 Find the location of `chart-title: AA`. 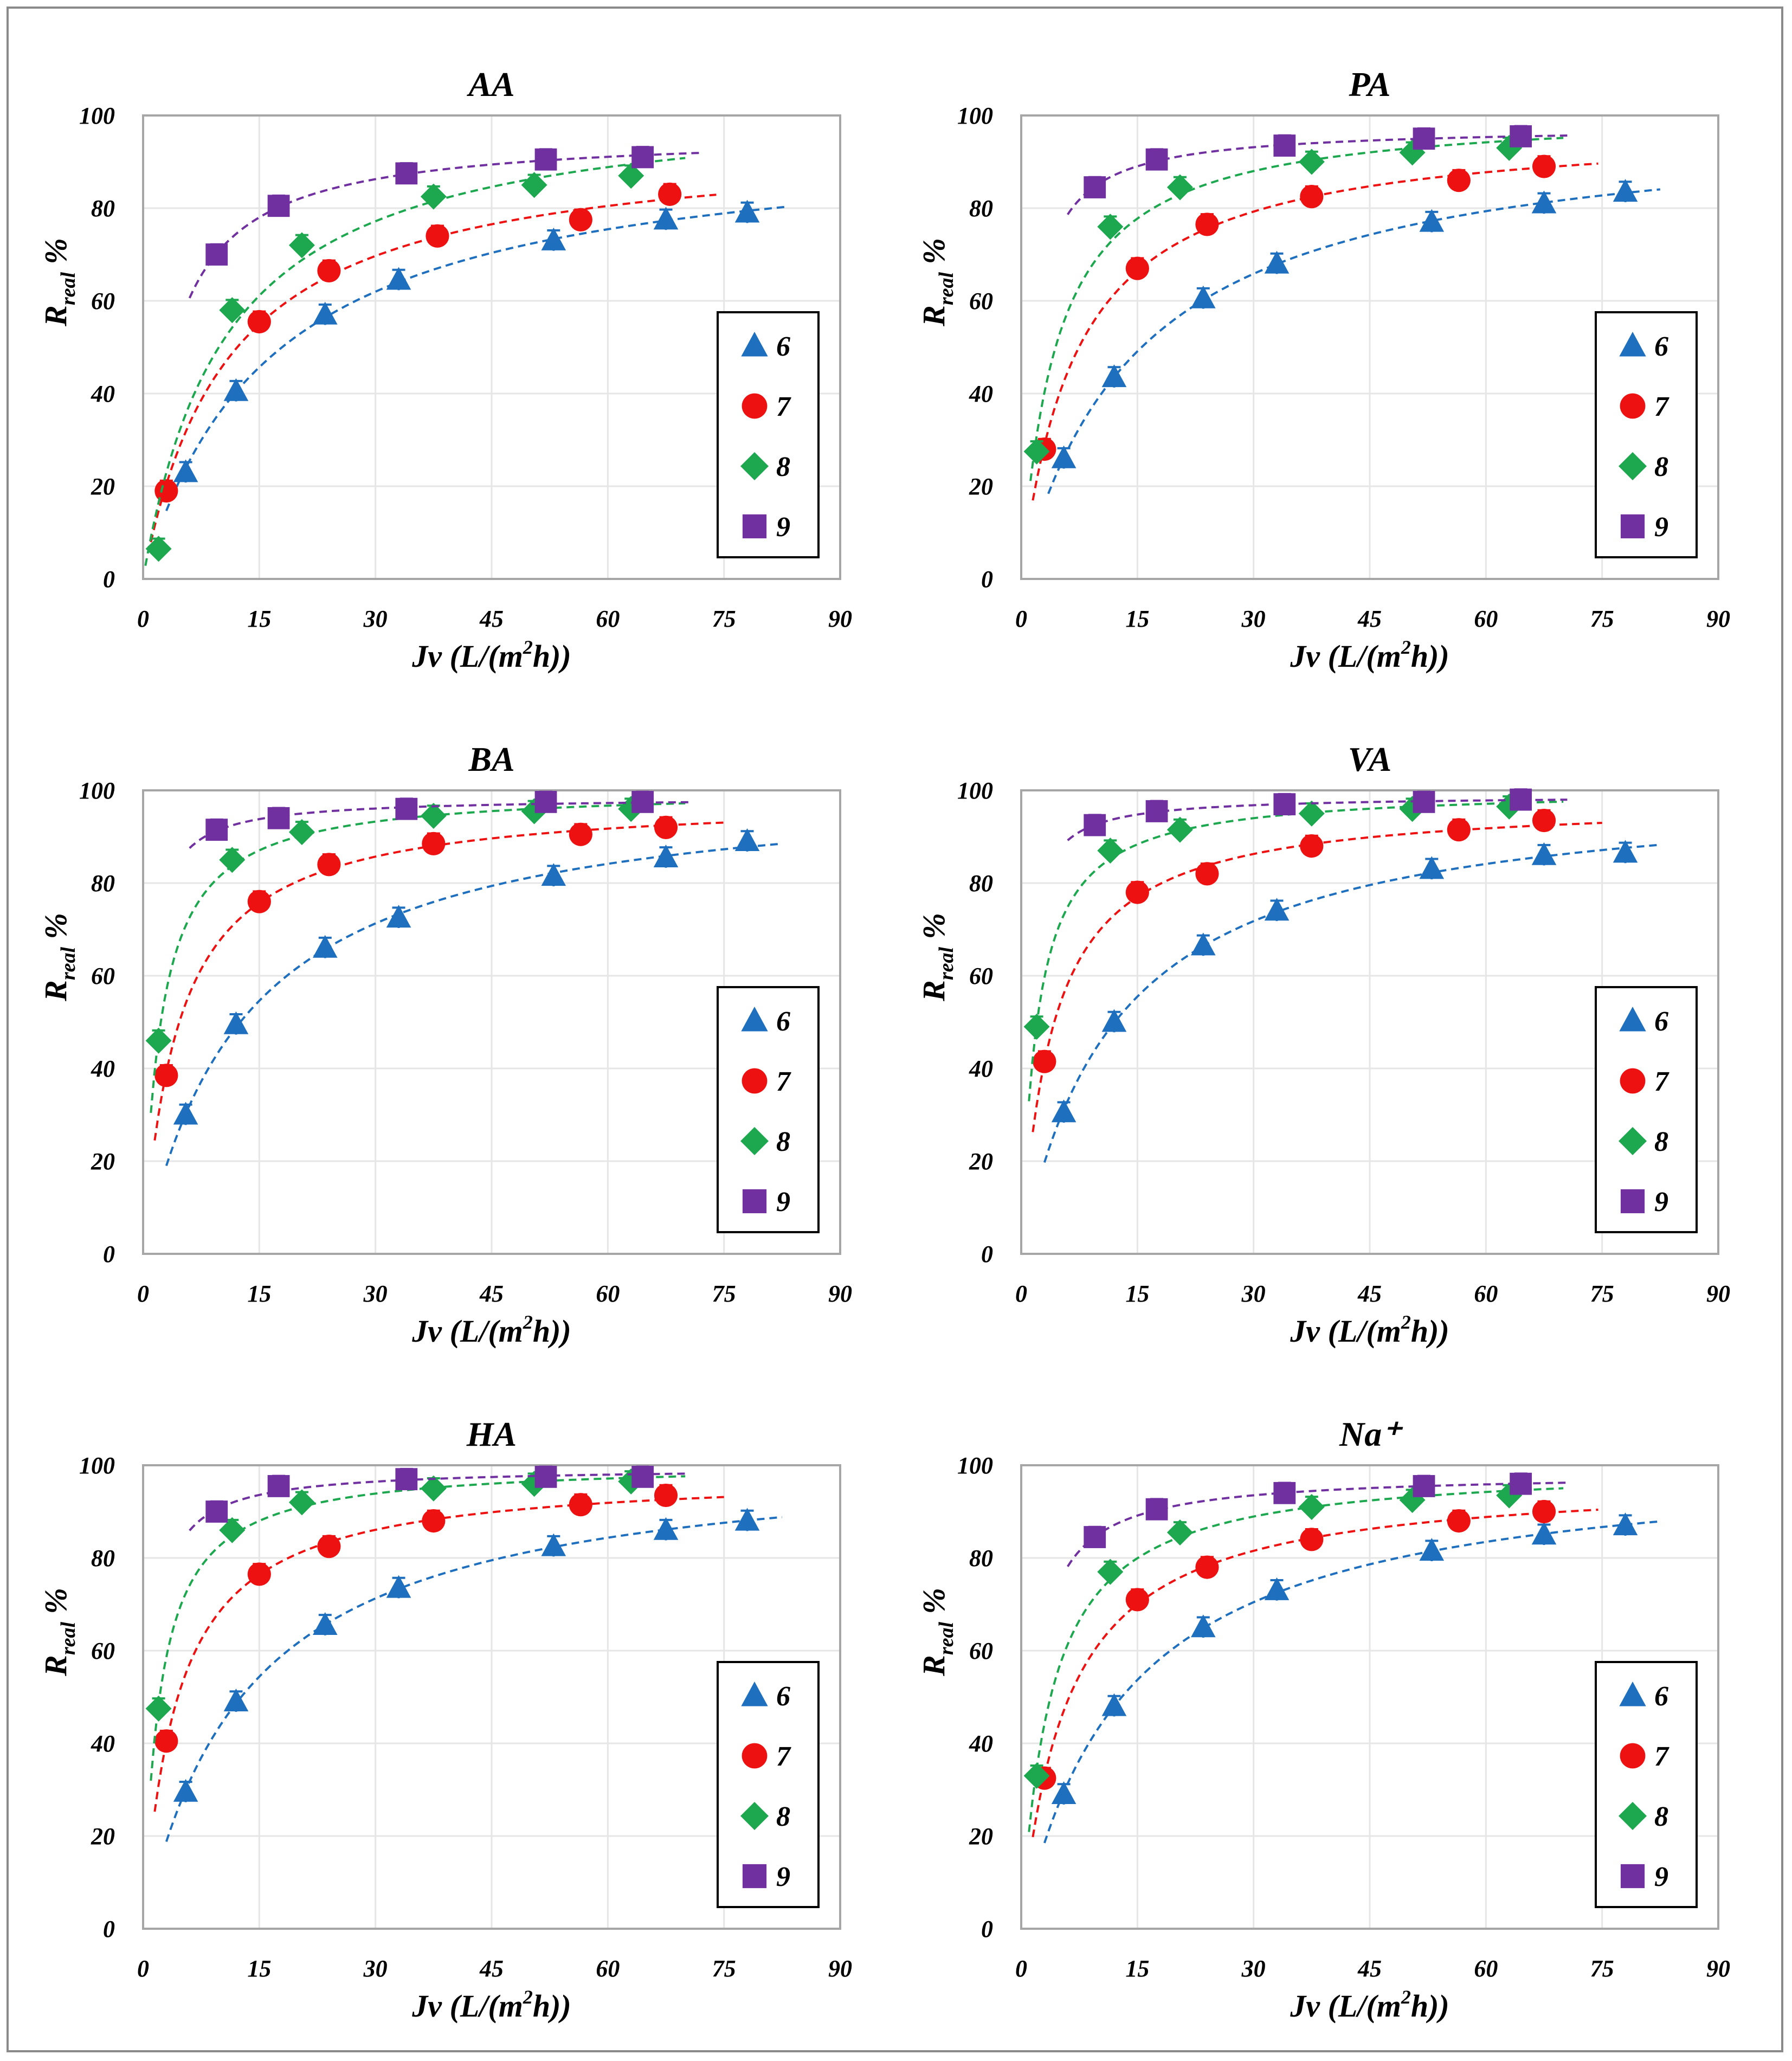

chart-title: AA is located at coordinates (490, 84).